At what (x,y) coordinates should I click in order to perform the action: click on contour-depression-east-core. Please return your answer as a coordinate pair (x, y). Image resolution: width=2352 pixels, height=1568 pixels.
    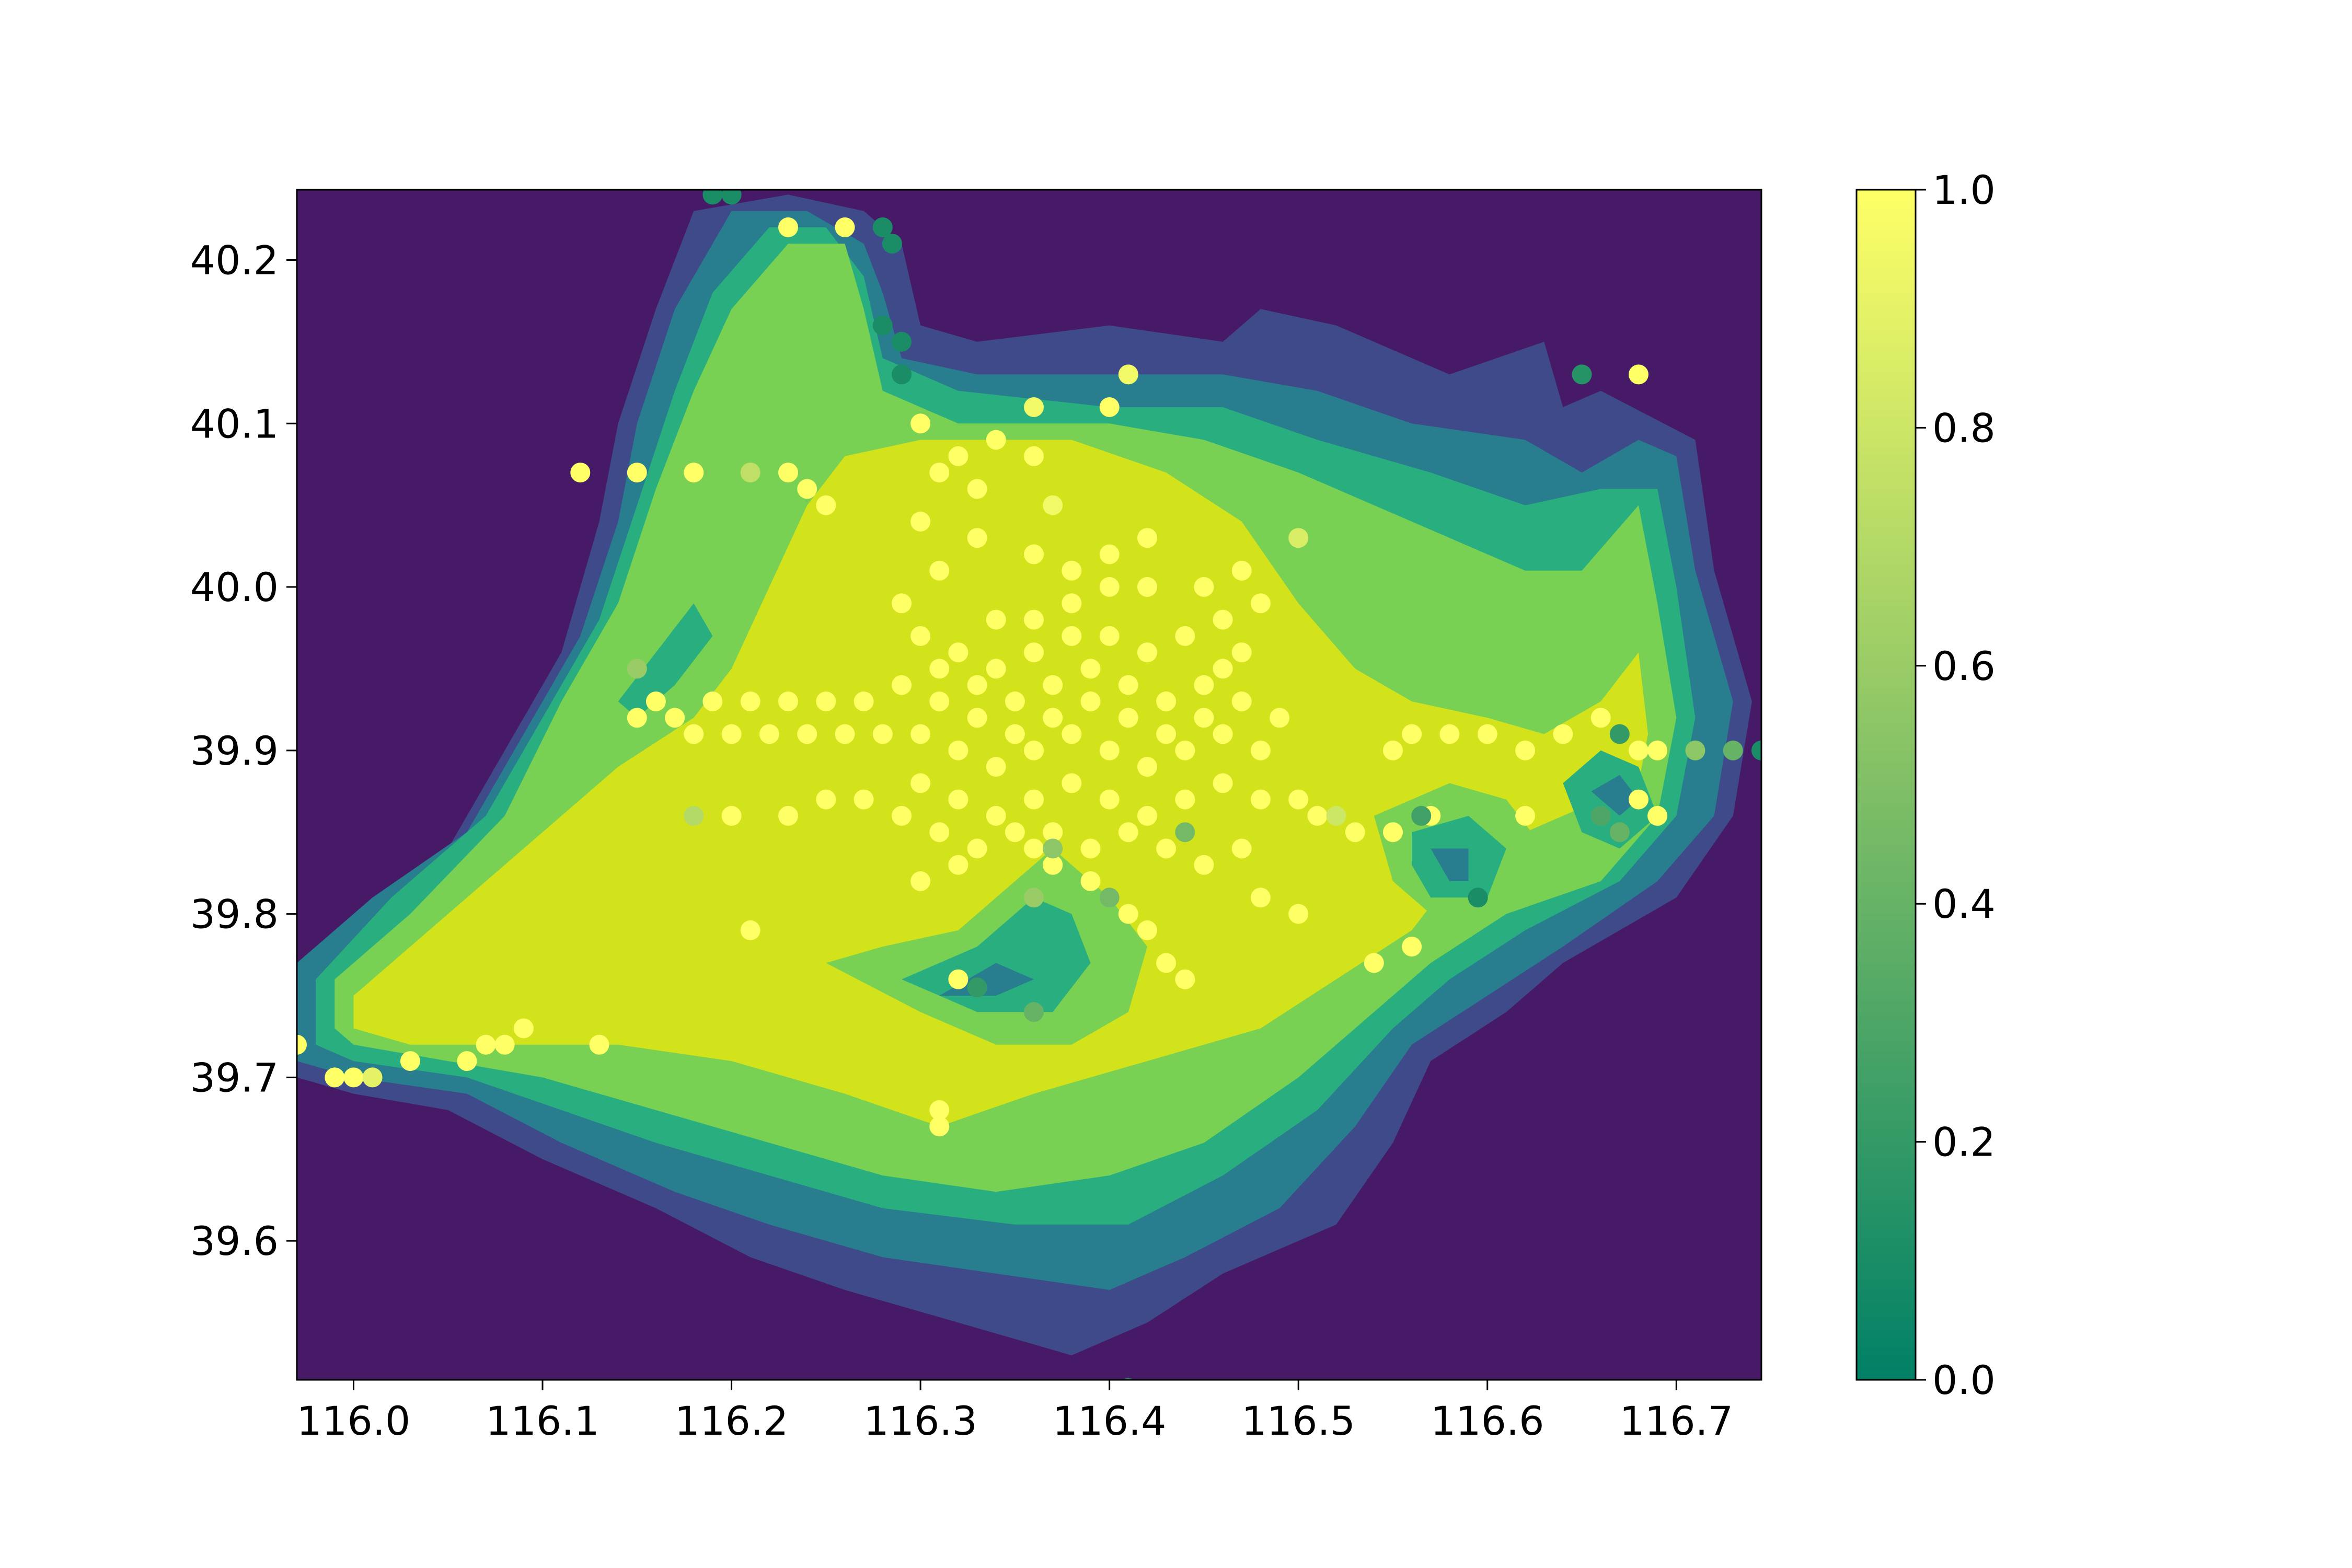
    Looking at the image, I should click on (1450, 864).